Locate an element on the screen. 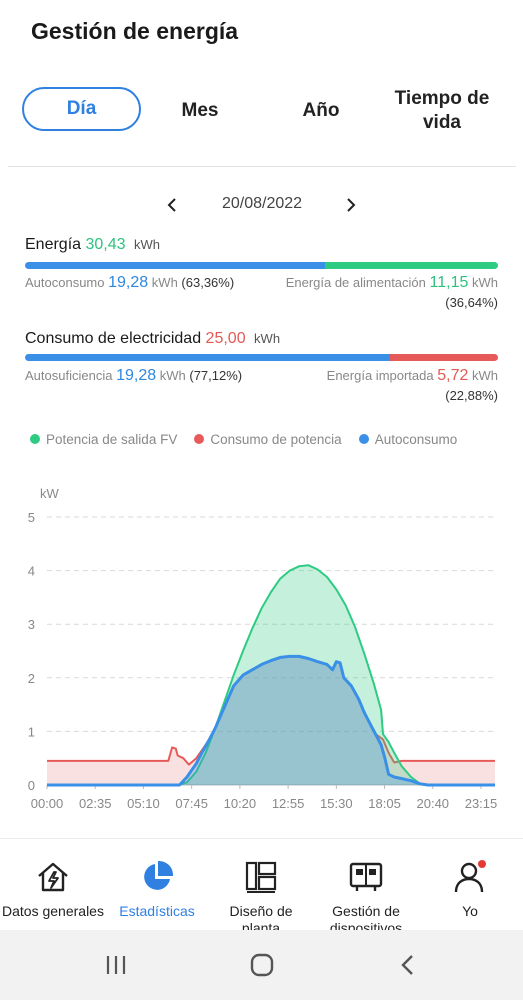  nav-estadisticas: Estadísticas is located at coordinates (157, 888).